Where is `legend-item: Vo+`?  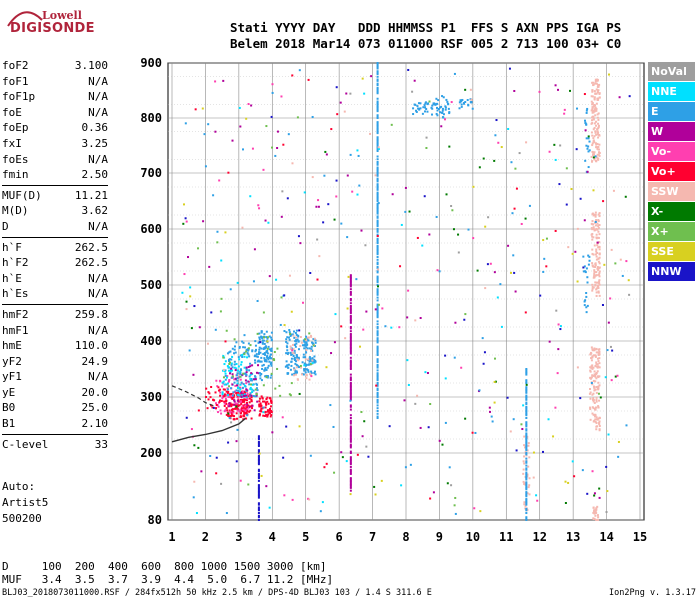 legend-item: Vo+ is located at coordinates (671, 171).